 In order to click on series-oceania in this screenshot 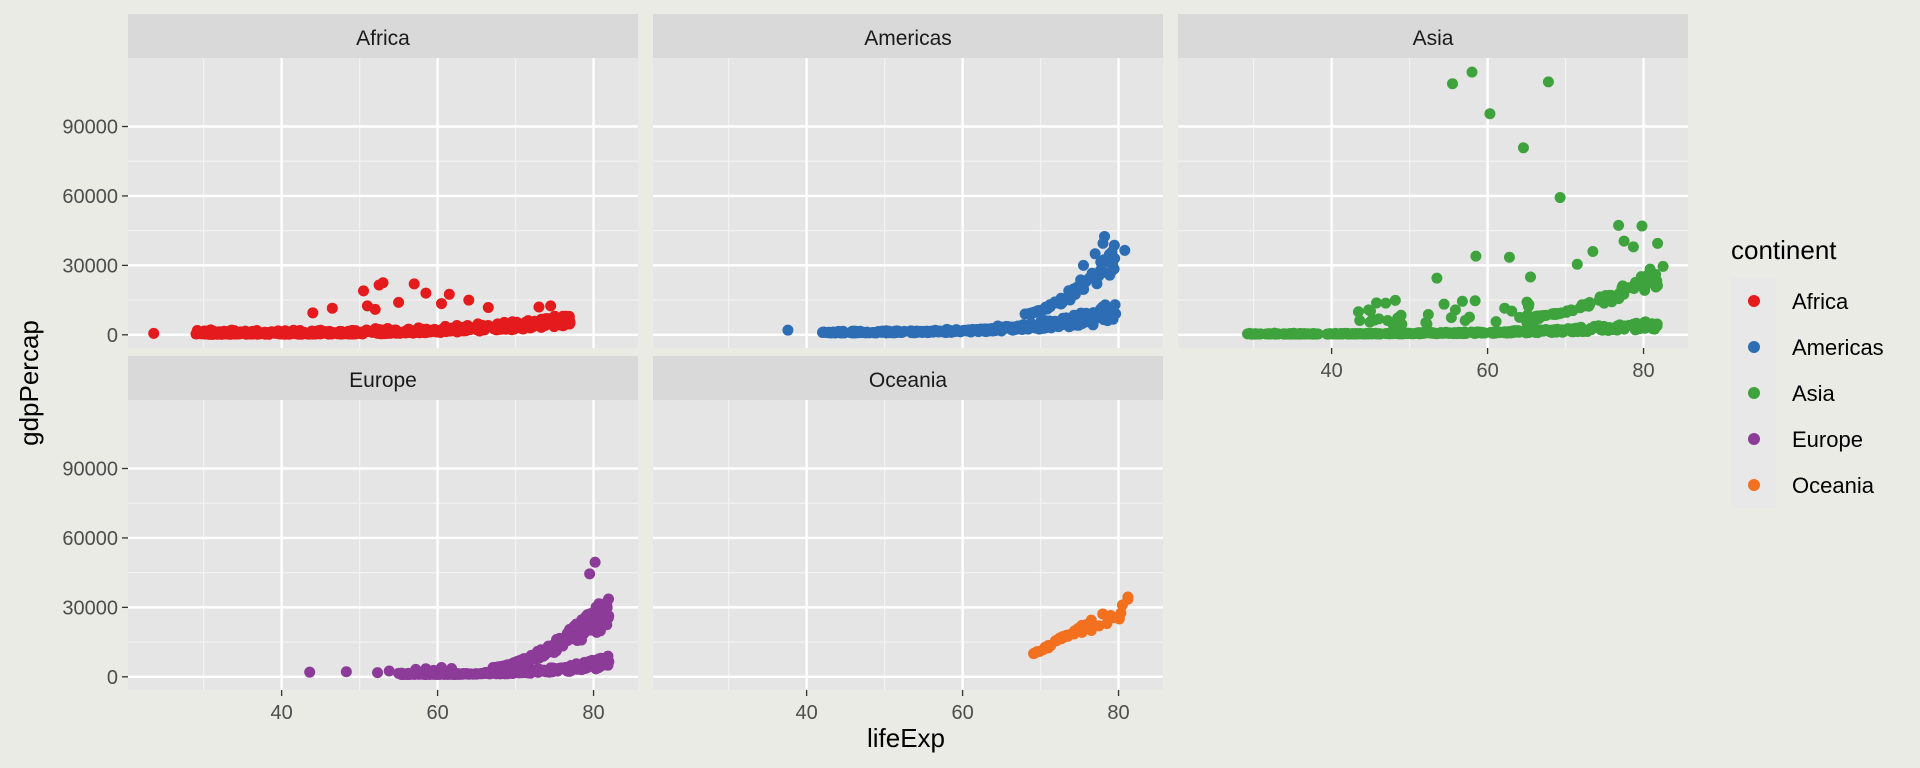, I will do `click(1081, 625)`.